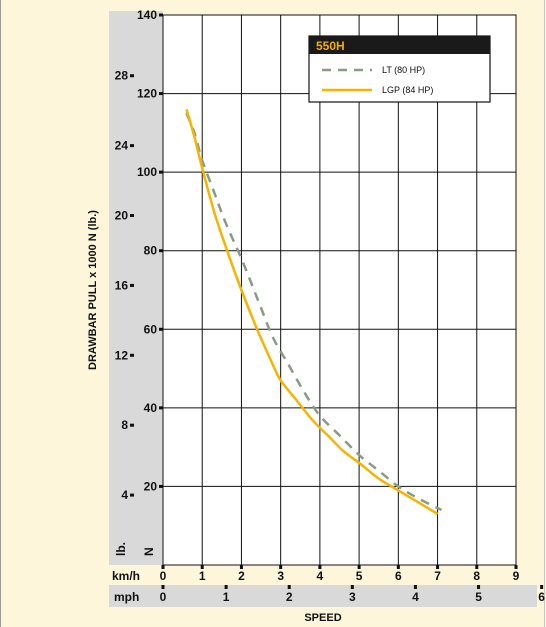 The height and width of the screenshot is (627, 546). What do you see at coordinates (437, 576) in the screenshot?
I see `x-tick-label-kmh: 7` at bounding box center [437, 576].